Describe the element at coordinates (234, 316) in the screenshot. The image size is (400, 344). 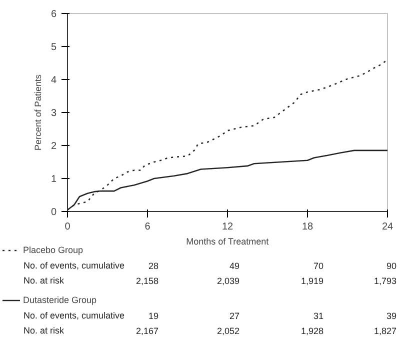
I see `text: 27` at that location.